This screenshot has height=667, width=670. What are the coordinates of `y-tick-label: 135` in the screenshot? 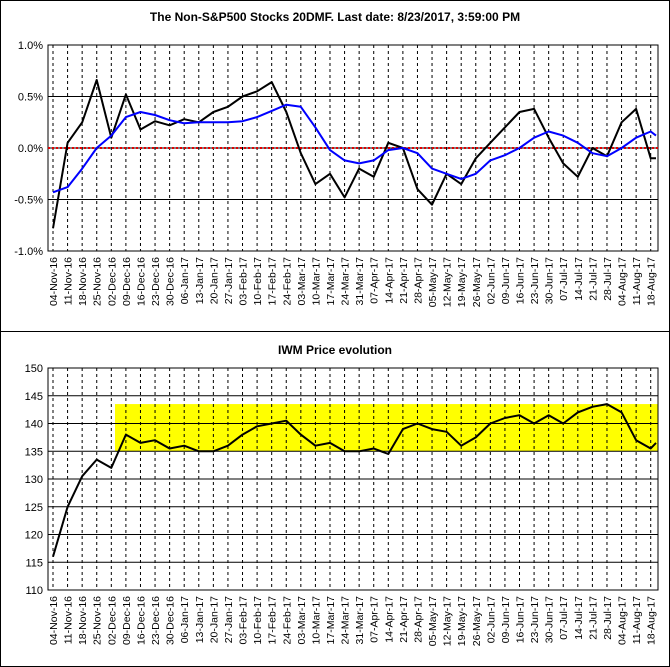 It's located at (34, 452).